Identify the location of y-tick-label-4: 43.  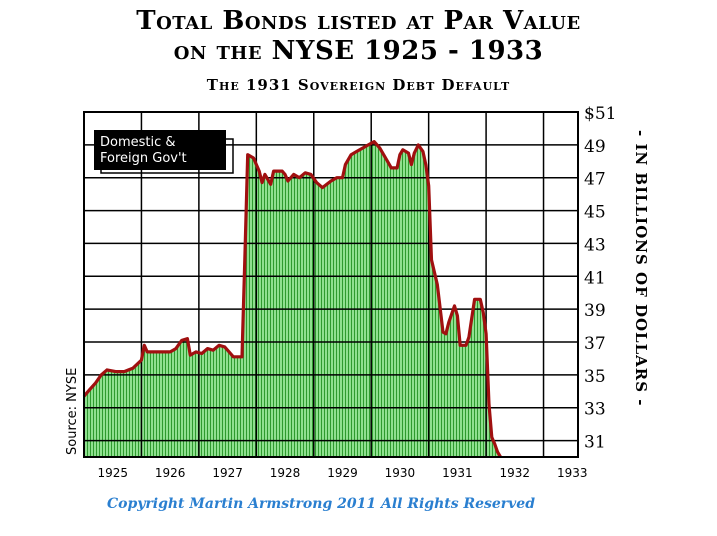
(595, 245).